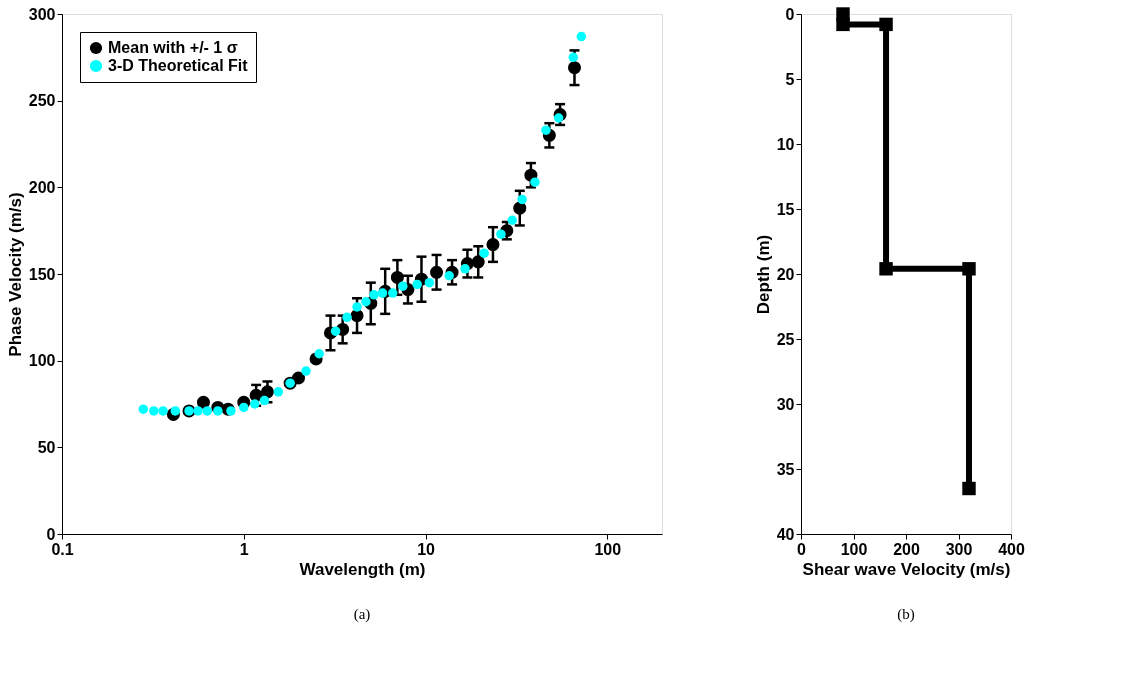 This screenshot has height=673, width=1147. Describe the element at coordinates (959, 549) in the screenshot. I see `x-tick-label: 300` at that location.